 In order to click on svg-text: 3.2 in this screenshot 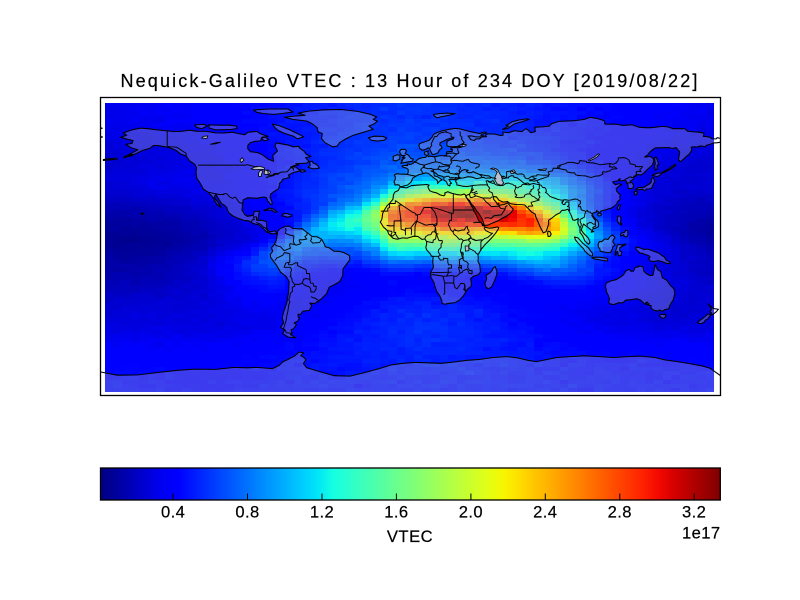, I will do `click(694, 512)`.